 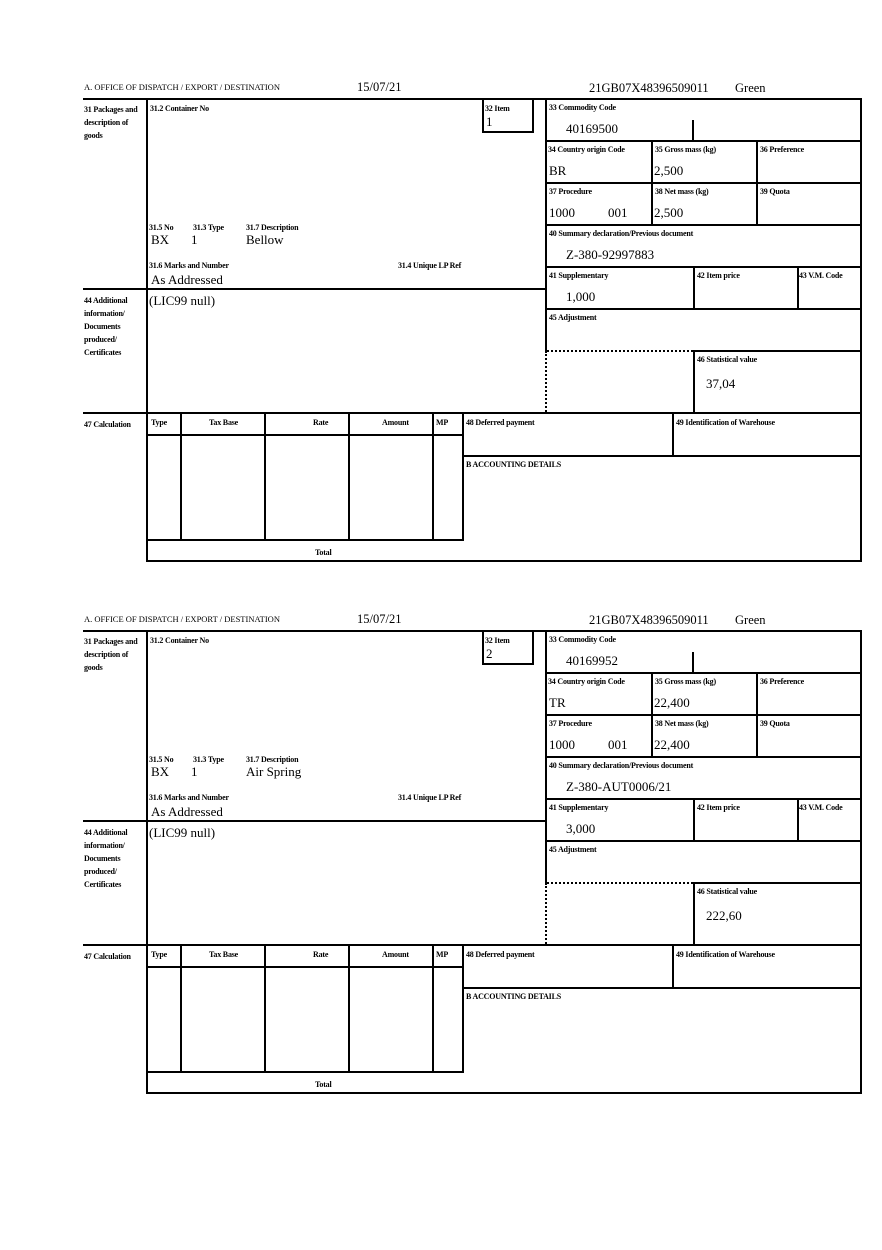 What do you see at coordinates (107, 424) in the screenshot?
I see `calculation-label: 47 Calculation` at bounding box center [107, 424].